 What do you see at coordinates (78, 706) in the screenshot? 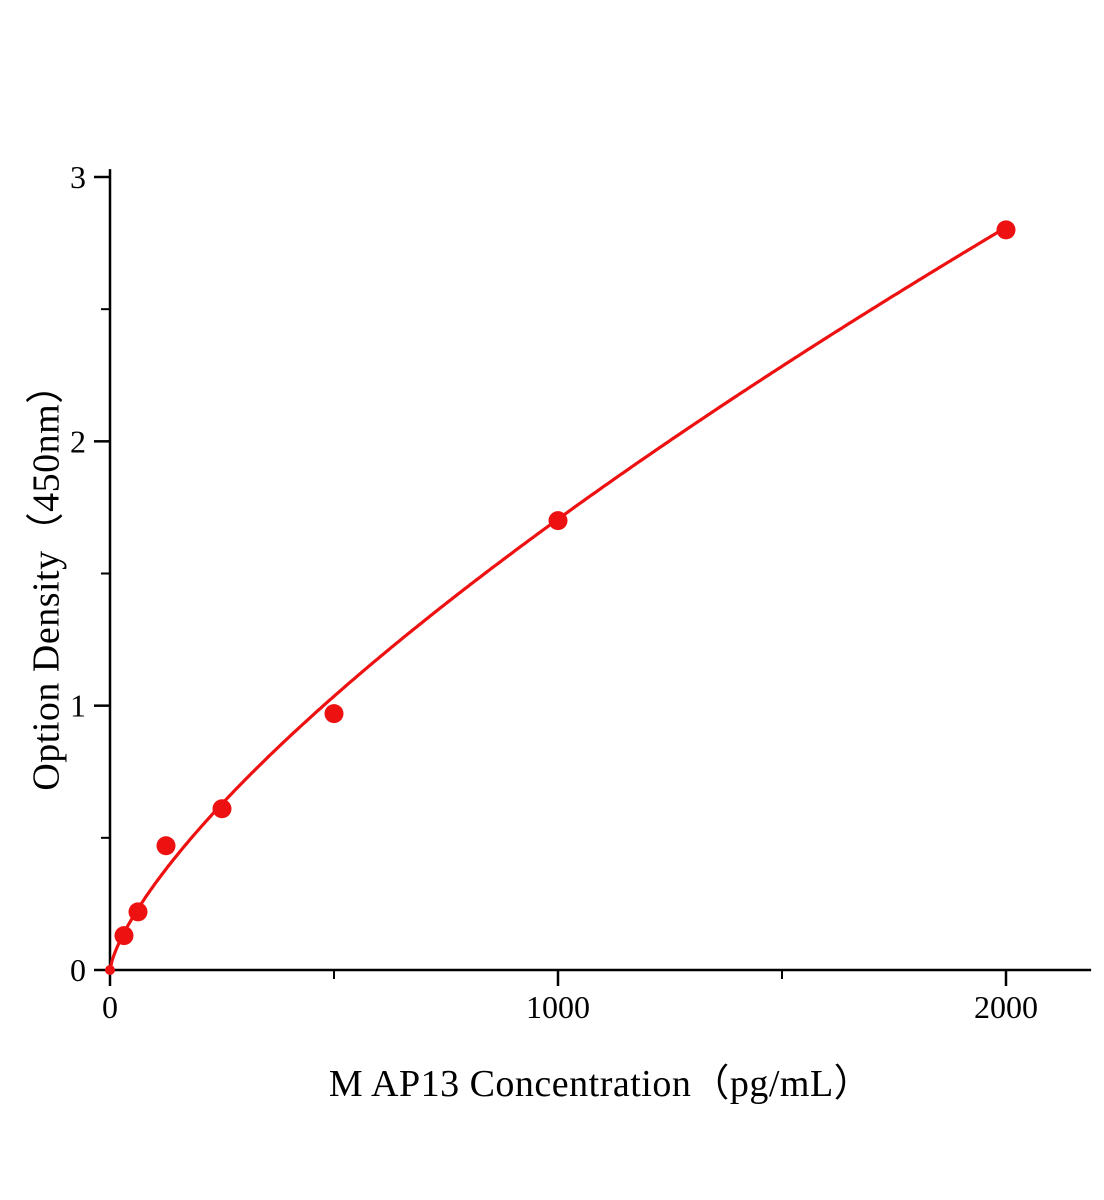
I see `y-tick-label: 1` at bounding box center [78, 706].